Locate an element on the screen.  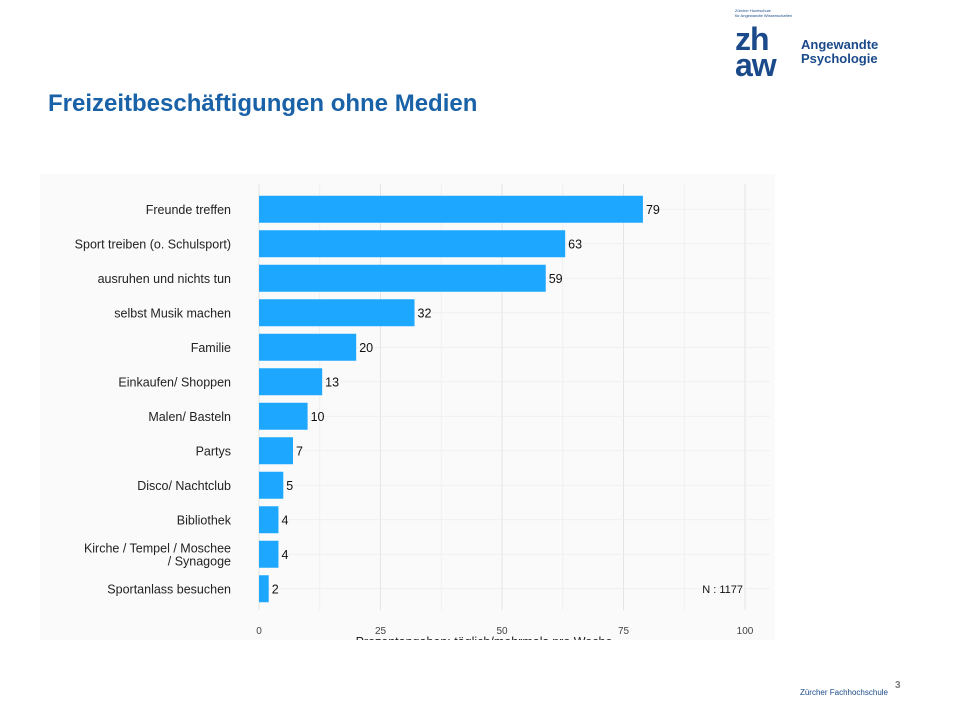
logo-small-line-1: Zürcher Hochschule is located at coordinates (753, 10).